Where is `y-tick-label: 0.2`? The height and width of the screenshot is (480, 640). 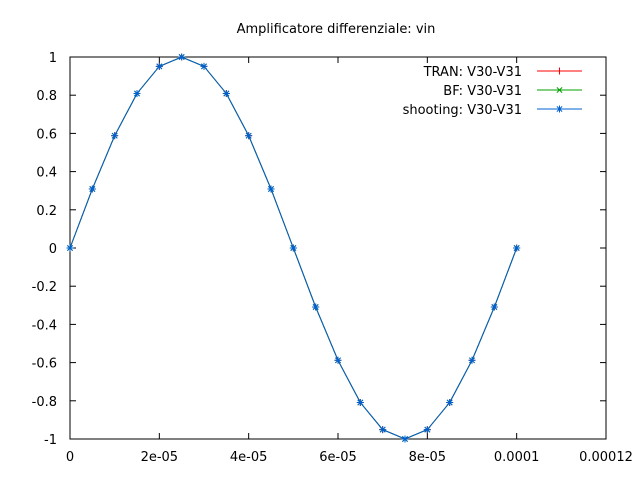 y-tick-label: 0.2 is located at coordinates (46, 211).